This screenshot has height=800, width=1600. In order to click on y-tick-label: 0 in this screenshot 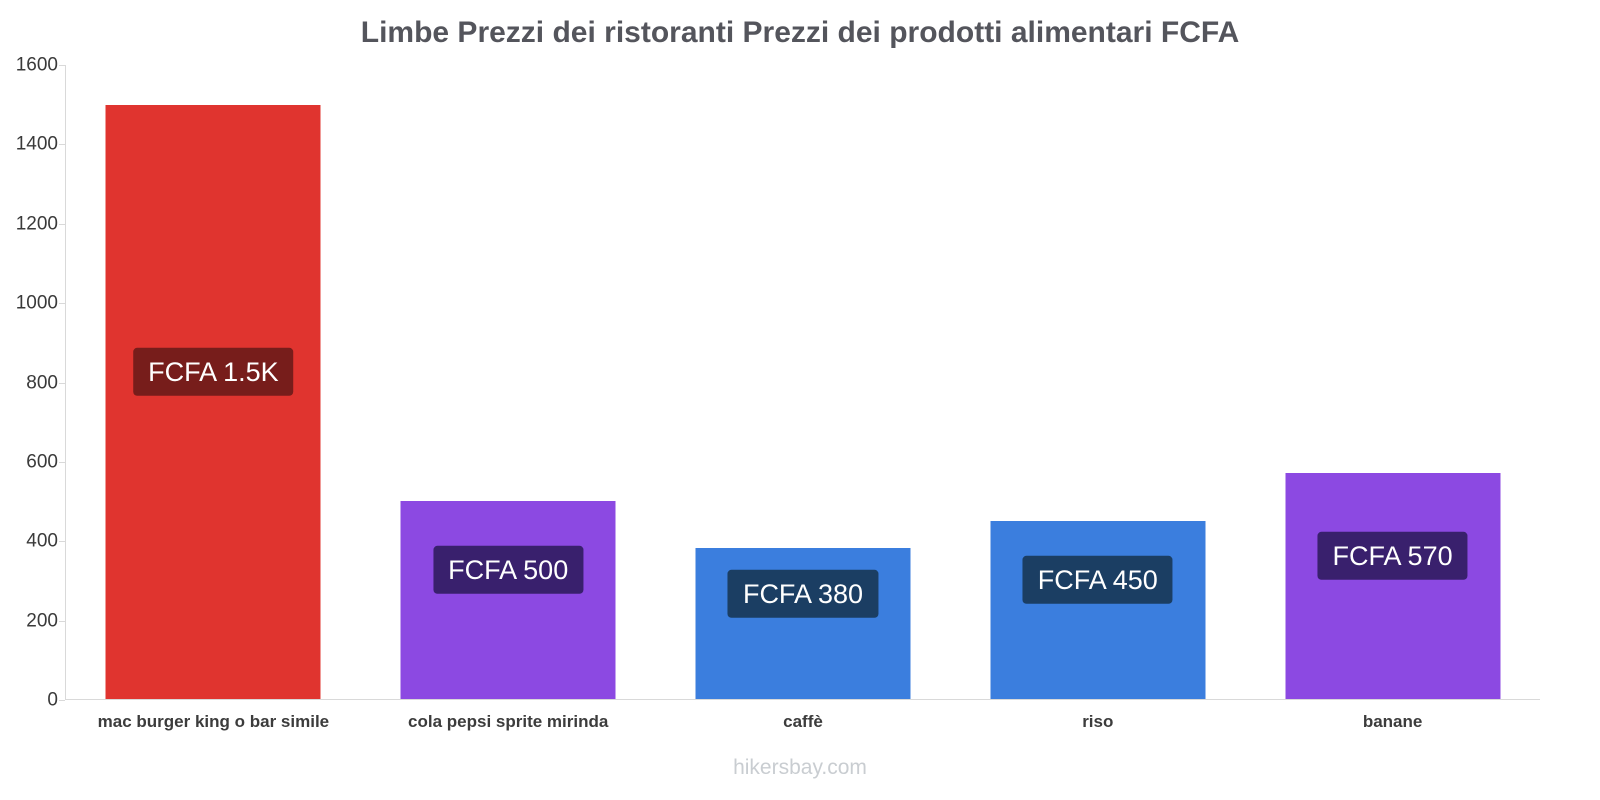, I will do `click(52, 700)`.